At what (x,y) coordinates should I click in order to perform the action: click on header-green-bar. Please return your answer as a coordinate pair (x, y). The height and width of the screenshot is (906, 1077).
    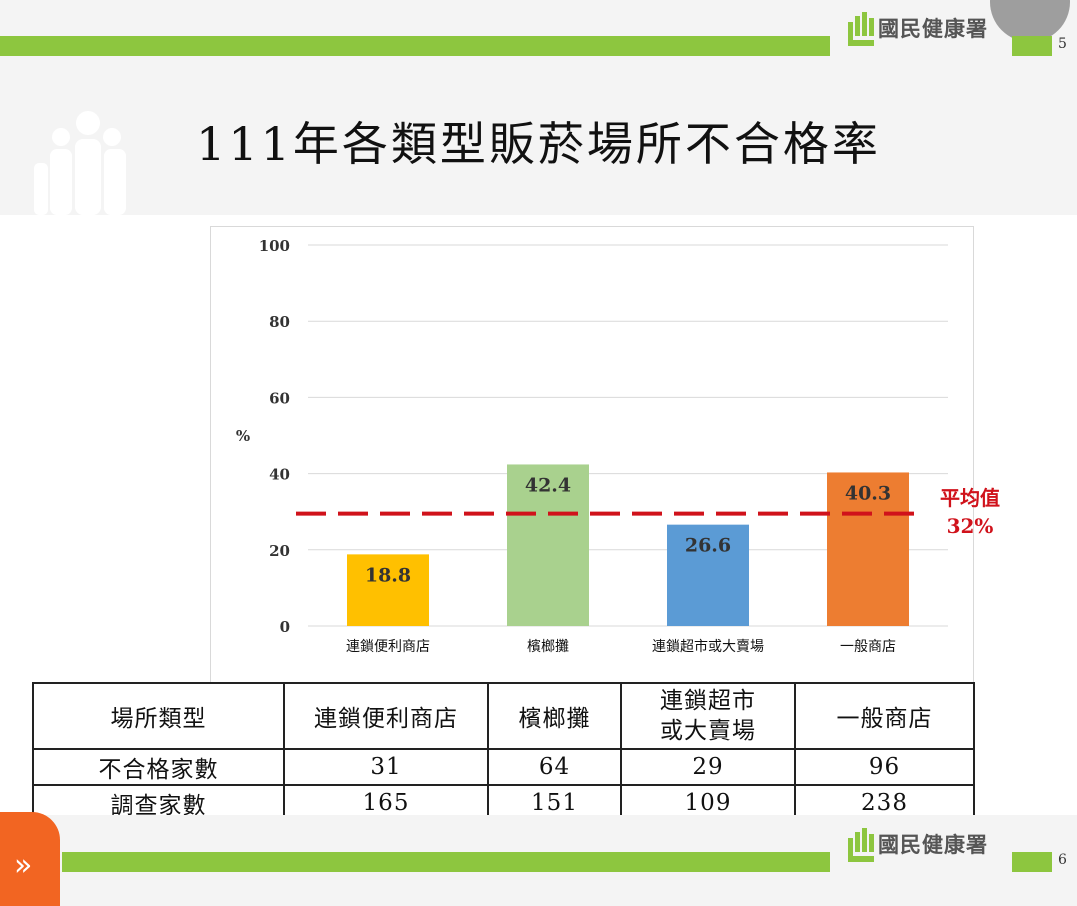
    Looking at the image, I should click on (415, 46).